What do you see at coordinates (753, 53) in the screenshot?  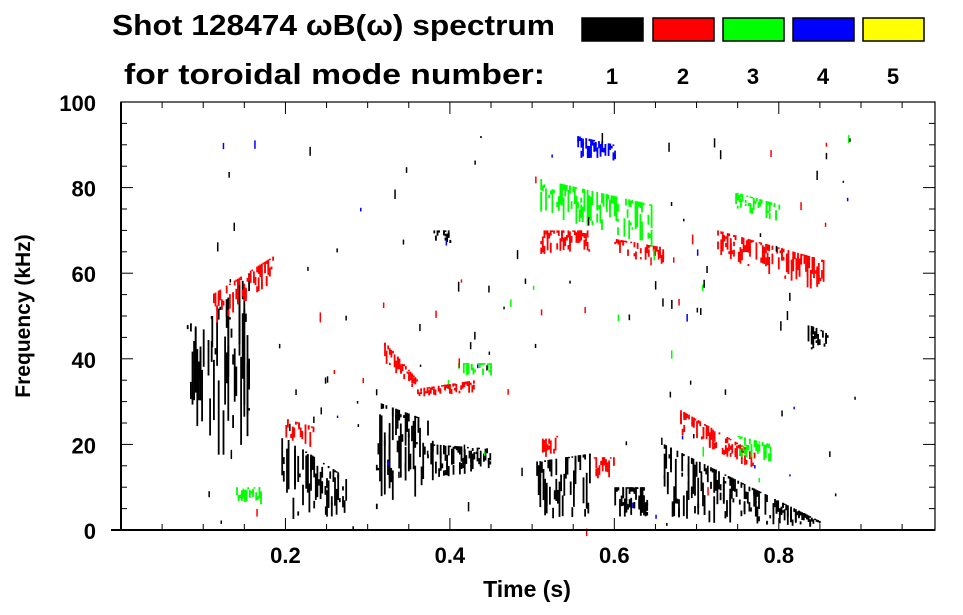 I see `legend: 1 2 3 4 5` at bounding box center [753, 53].